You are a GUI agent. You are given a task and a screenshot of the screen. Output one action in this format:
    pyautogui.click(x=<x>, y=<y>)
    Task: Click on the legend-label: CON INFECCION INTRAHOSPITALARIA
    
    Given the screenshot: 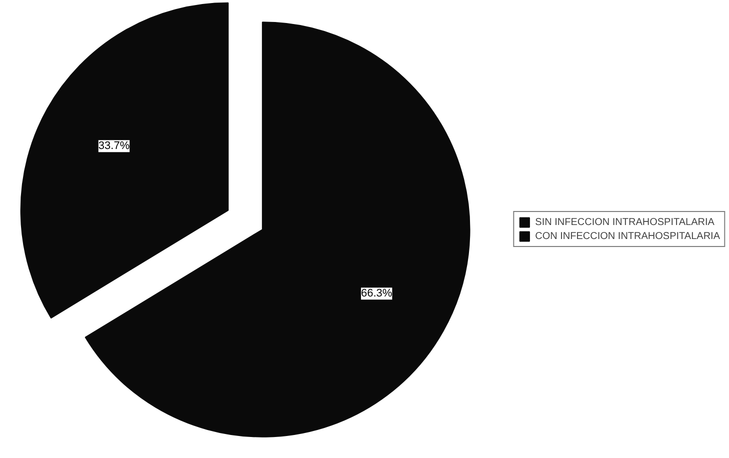 What is the action you would take?
    pyautogui.click(x=627, y=236)
    